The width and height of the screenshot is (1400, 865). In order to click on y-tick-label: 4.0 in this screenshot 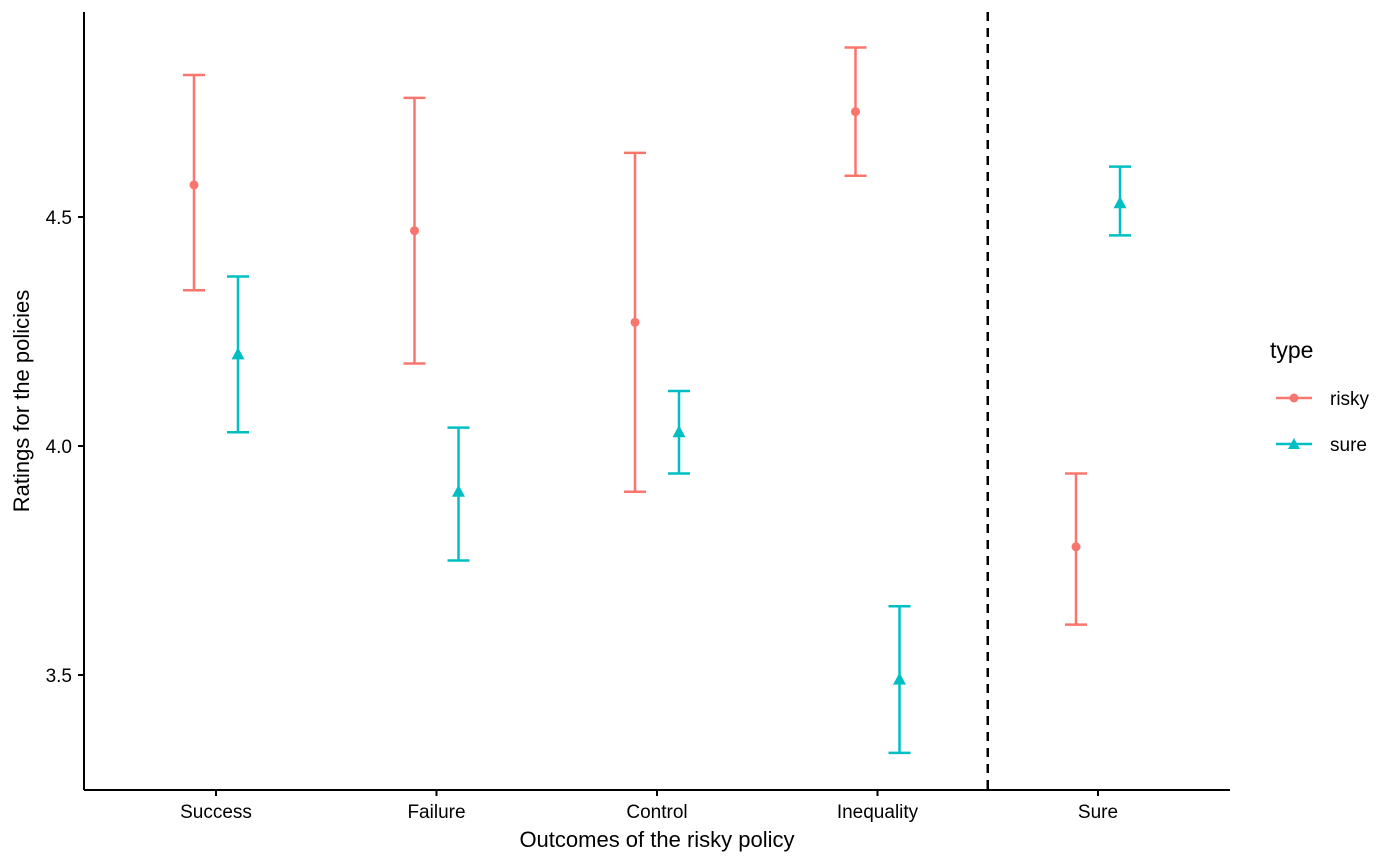, I will do `click(59, 447)`.